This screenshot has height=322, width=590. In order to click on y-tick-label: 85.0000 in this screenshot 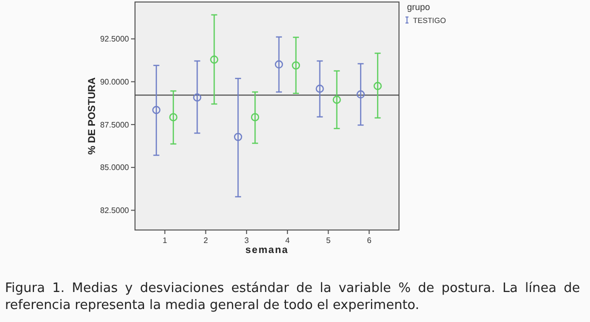, I will do `click(115, 167)`.